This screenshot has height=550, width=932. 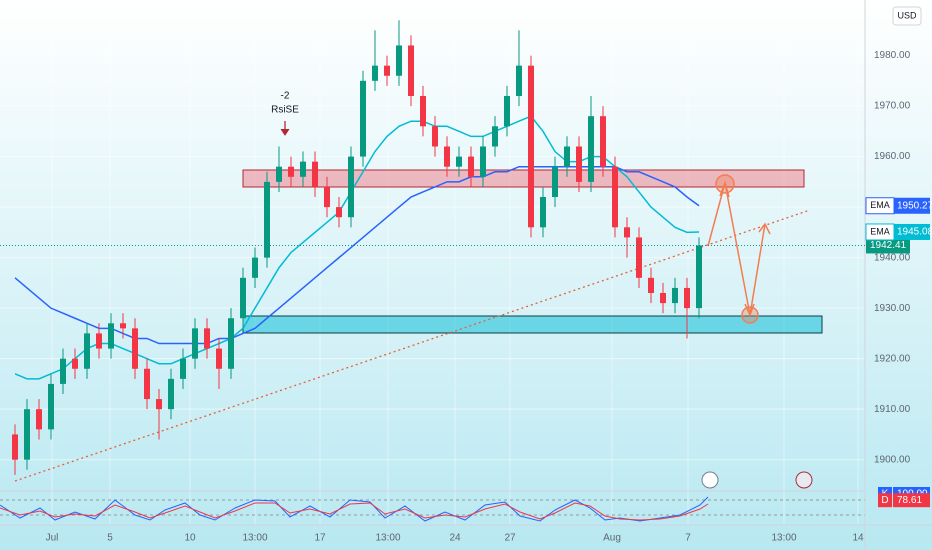 What do you see at coordinates (892, 459) in the screenshot?
I see `y-tick-label: 1900.00` at bounding box center [892, 459].